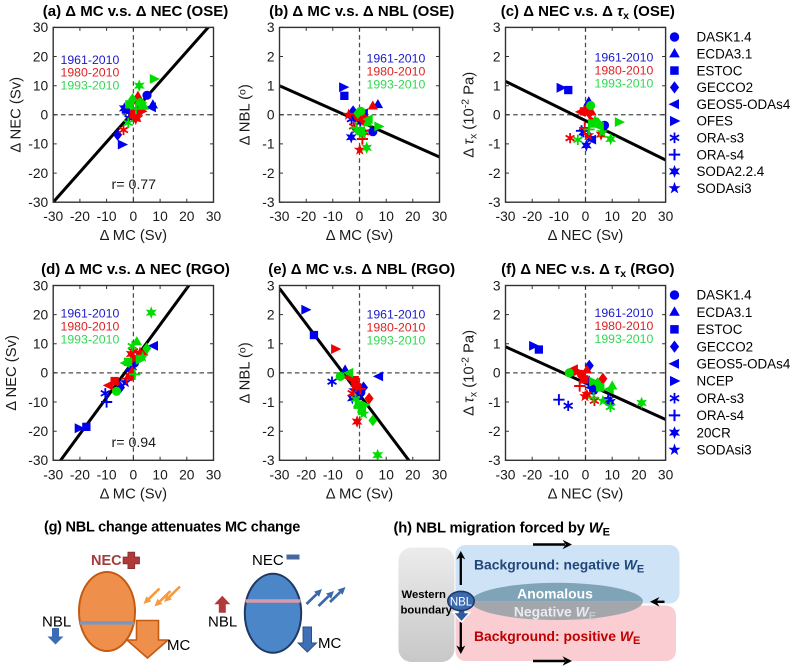 This screenshot has height=672, width=799. I want to click on svg-text: Δ NBL (o), so click(245, 114).